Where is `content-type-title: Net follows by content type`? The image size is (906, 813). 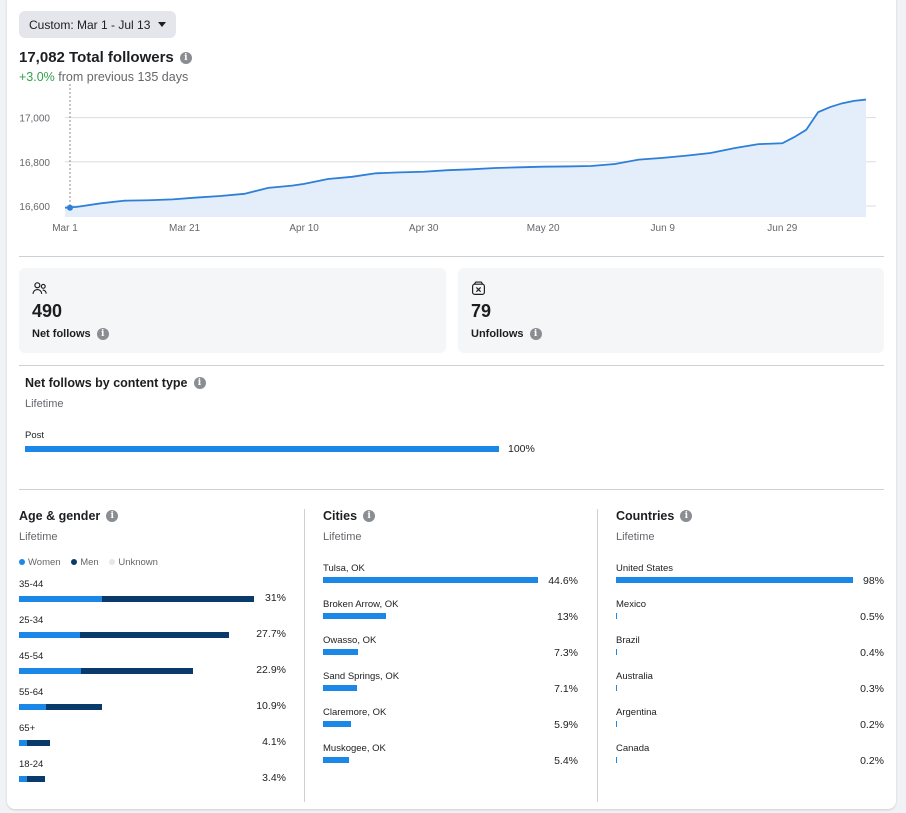
content-type-title: Net follows by content type is located at coordinates (106, 383).